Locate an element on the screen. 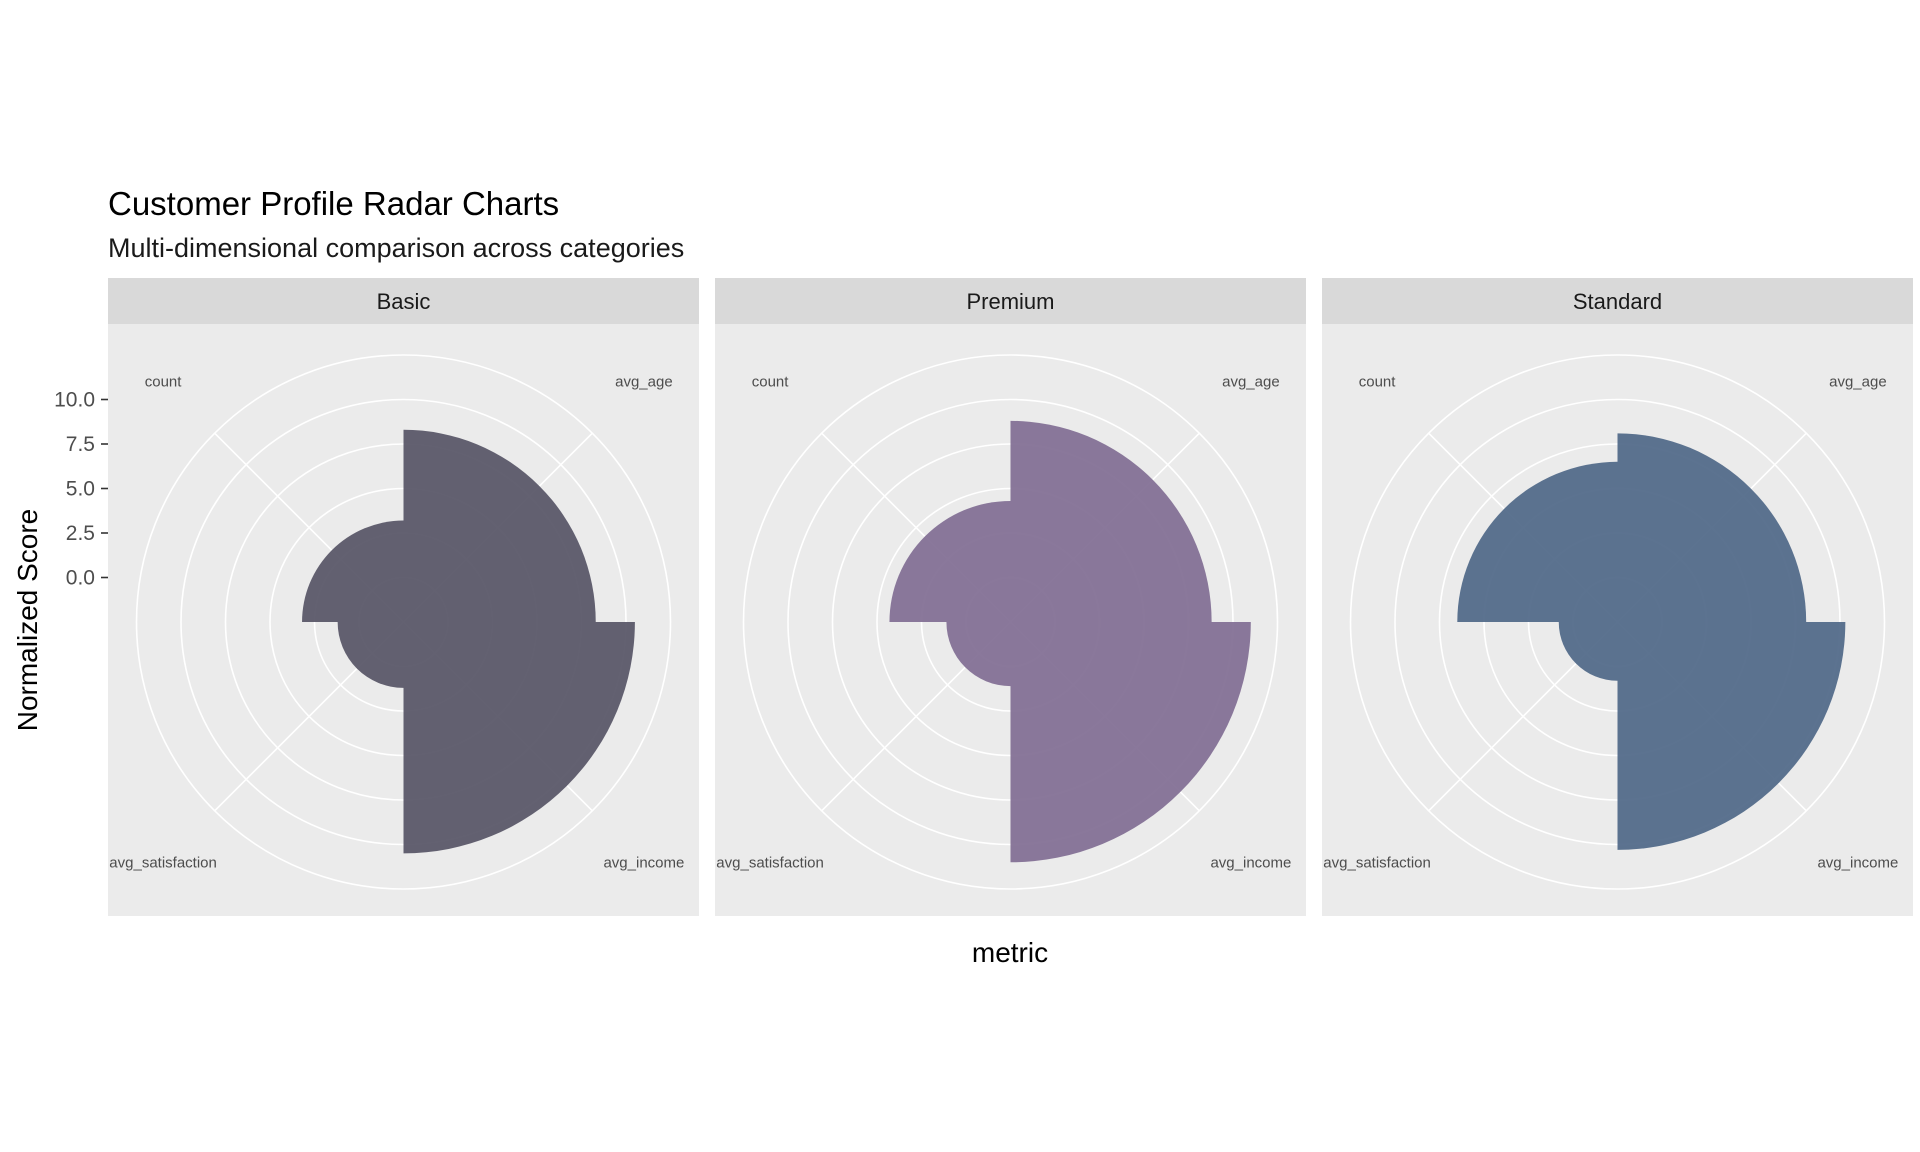 Image resolution: width=1920 pixels, height=1152 pixels. y-tick-label: 5.0 is located at coordinates (80, 489).